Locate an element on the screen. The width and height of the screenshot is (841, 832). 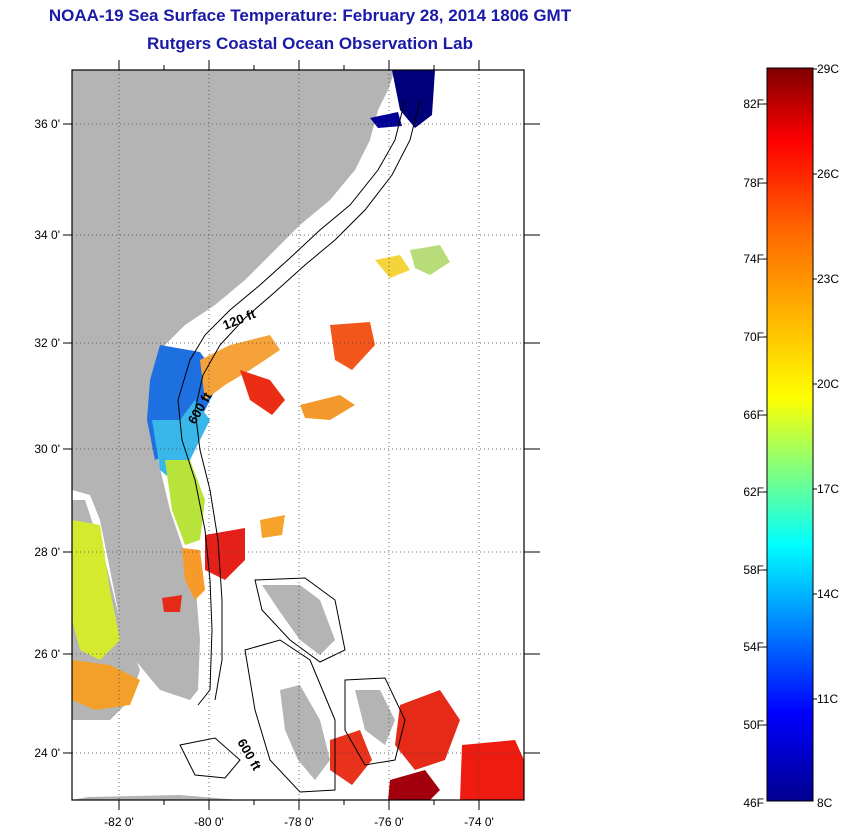
lat-label-30: 30 0' is located at coordinates (47, 449).